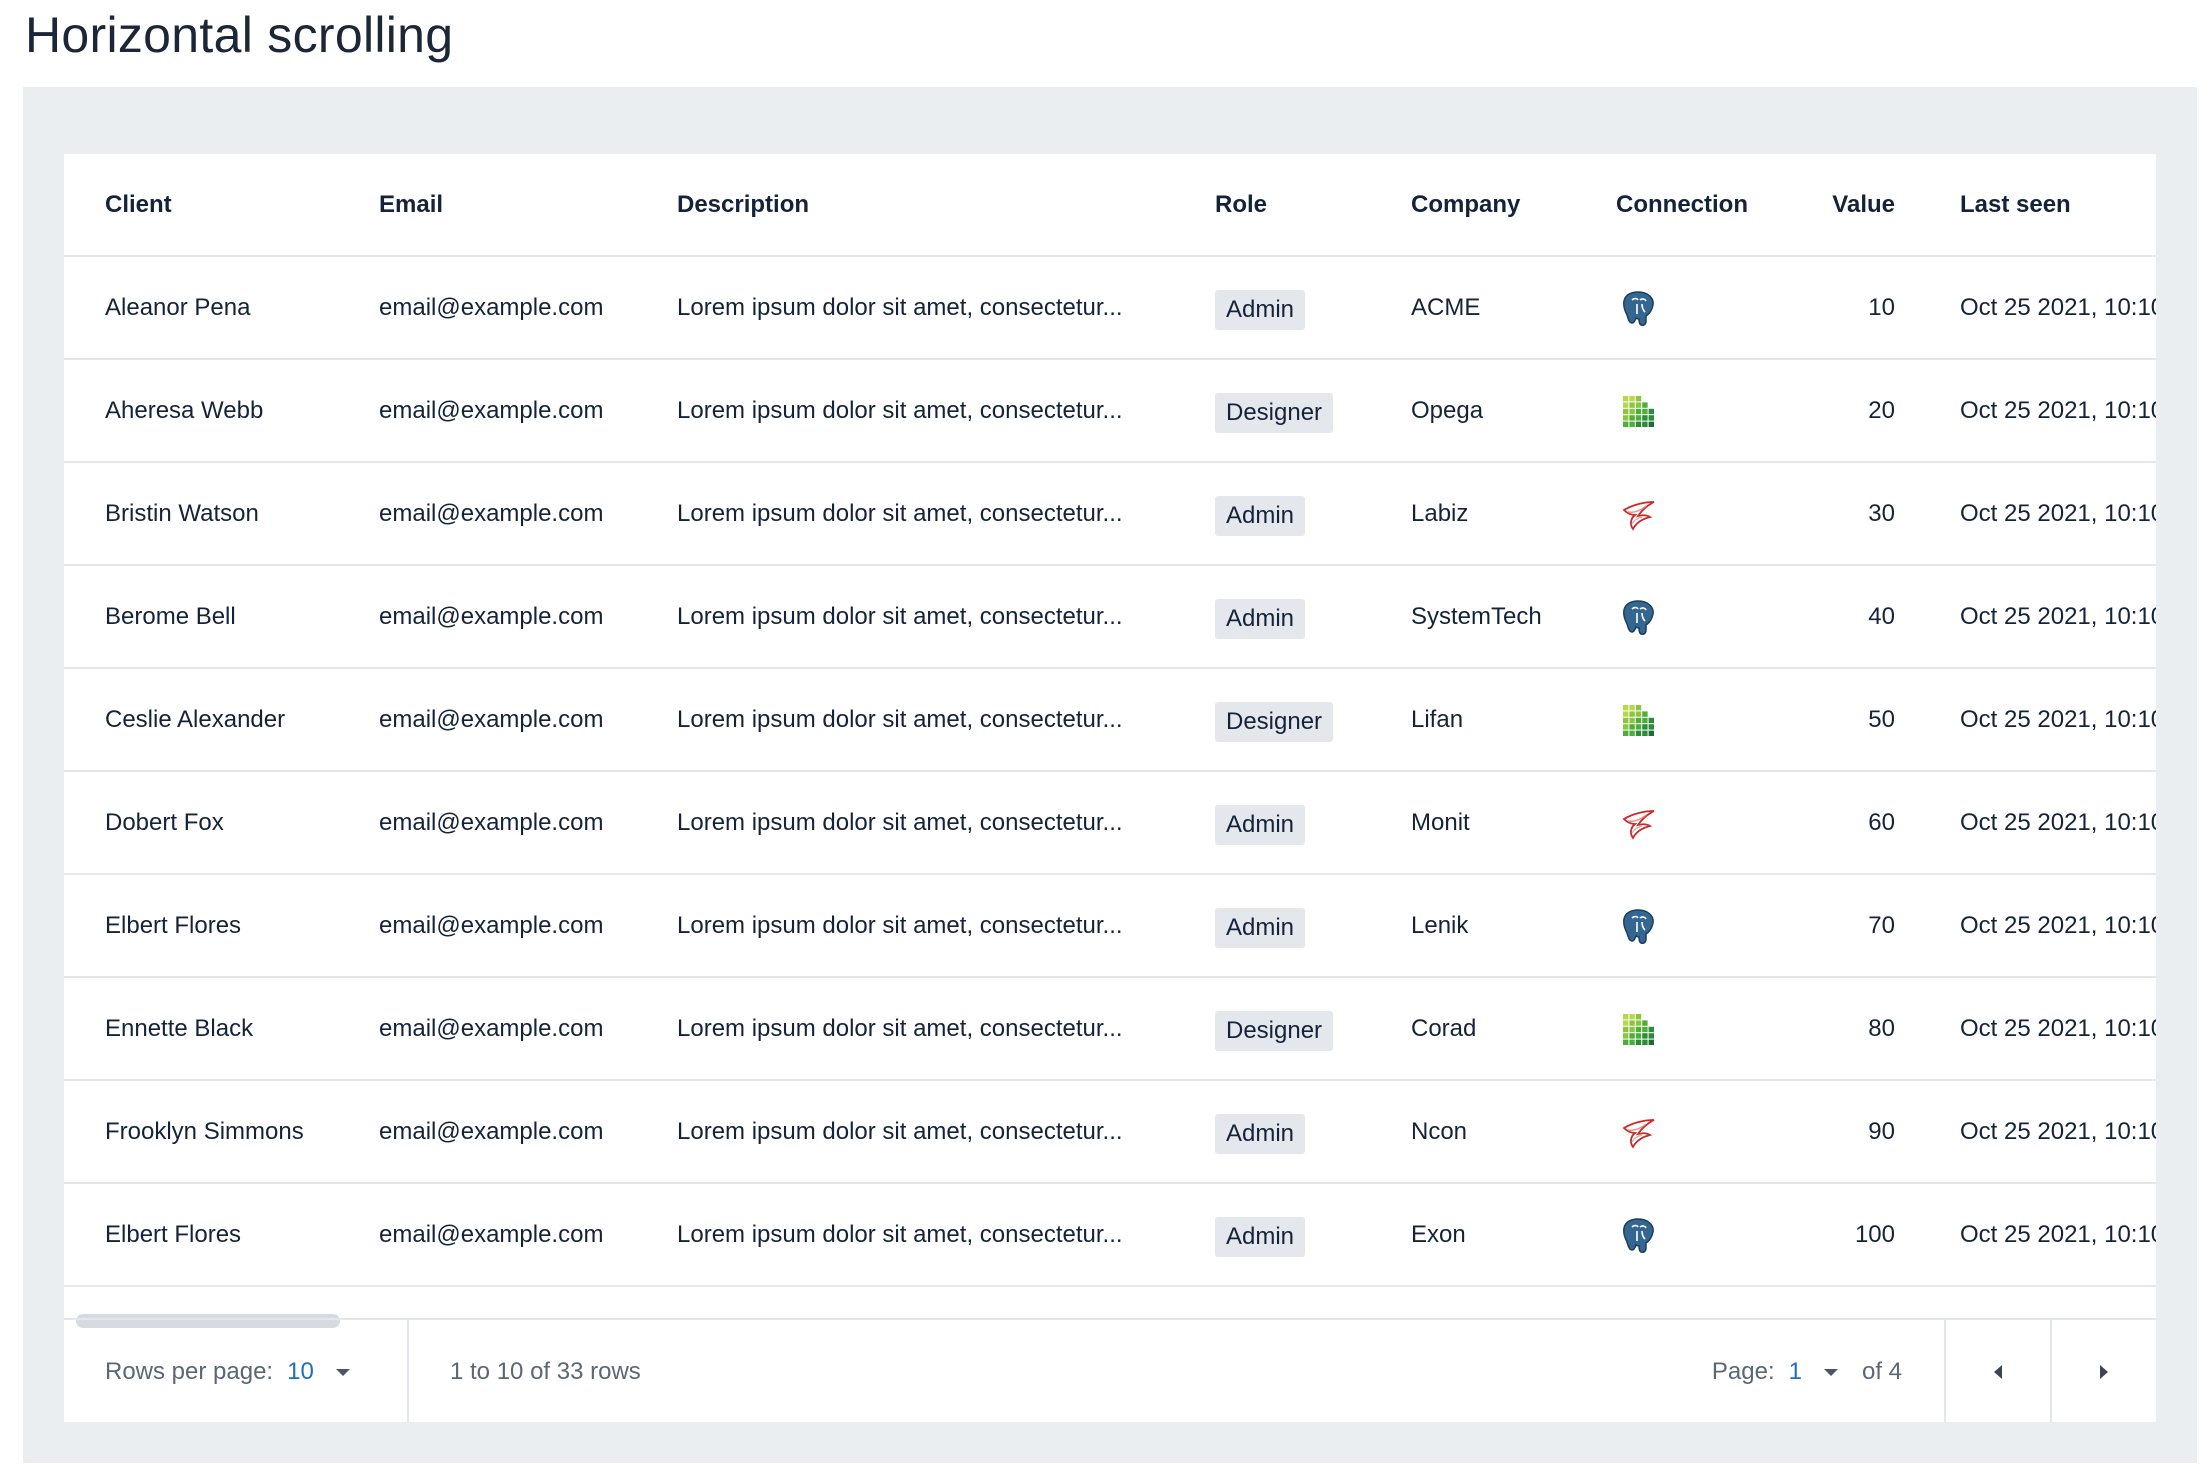 The image size is (2210, 1476). I want to click on cell-company: Corad, so click(1513, 1029).